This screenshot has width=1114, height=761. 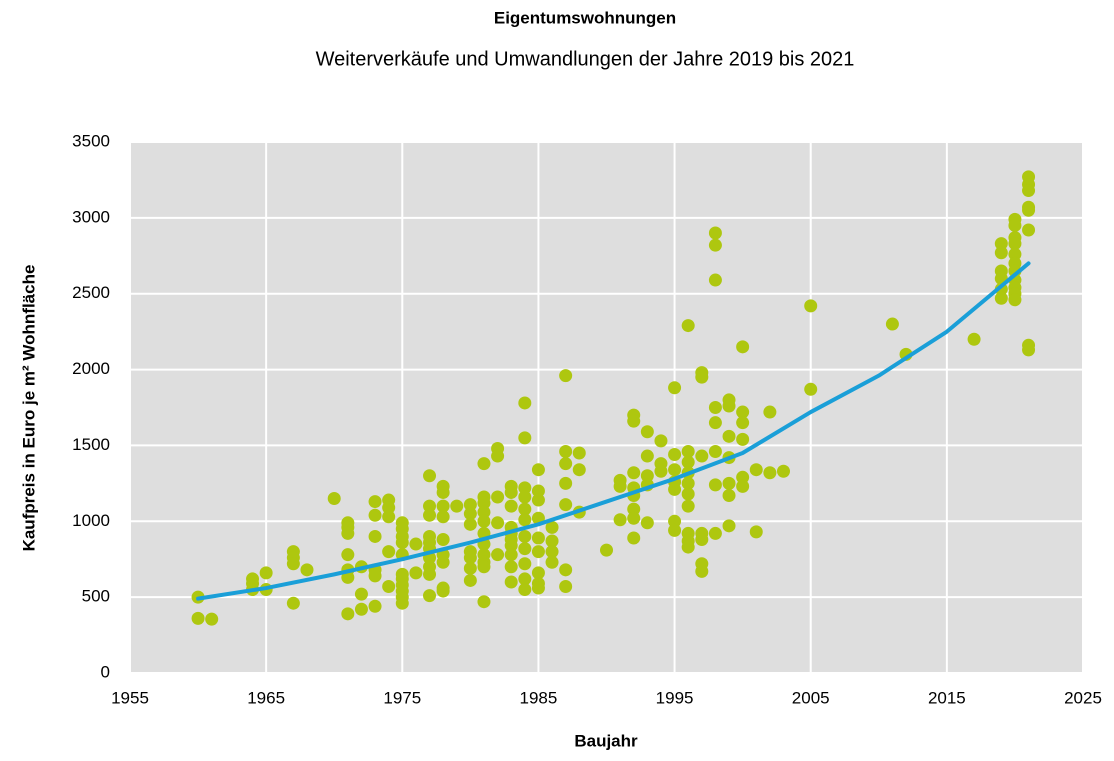 I want to click on y-tick-label: 2500, so click(x=91, y=292).